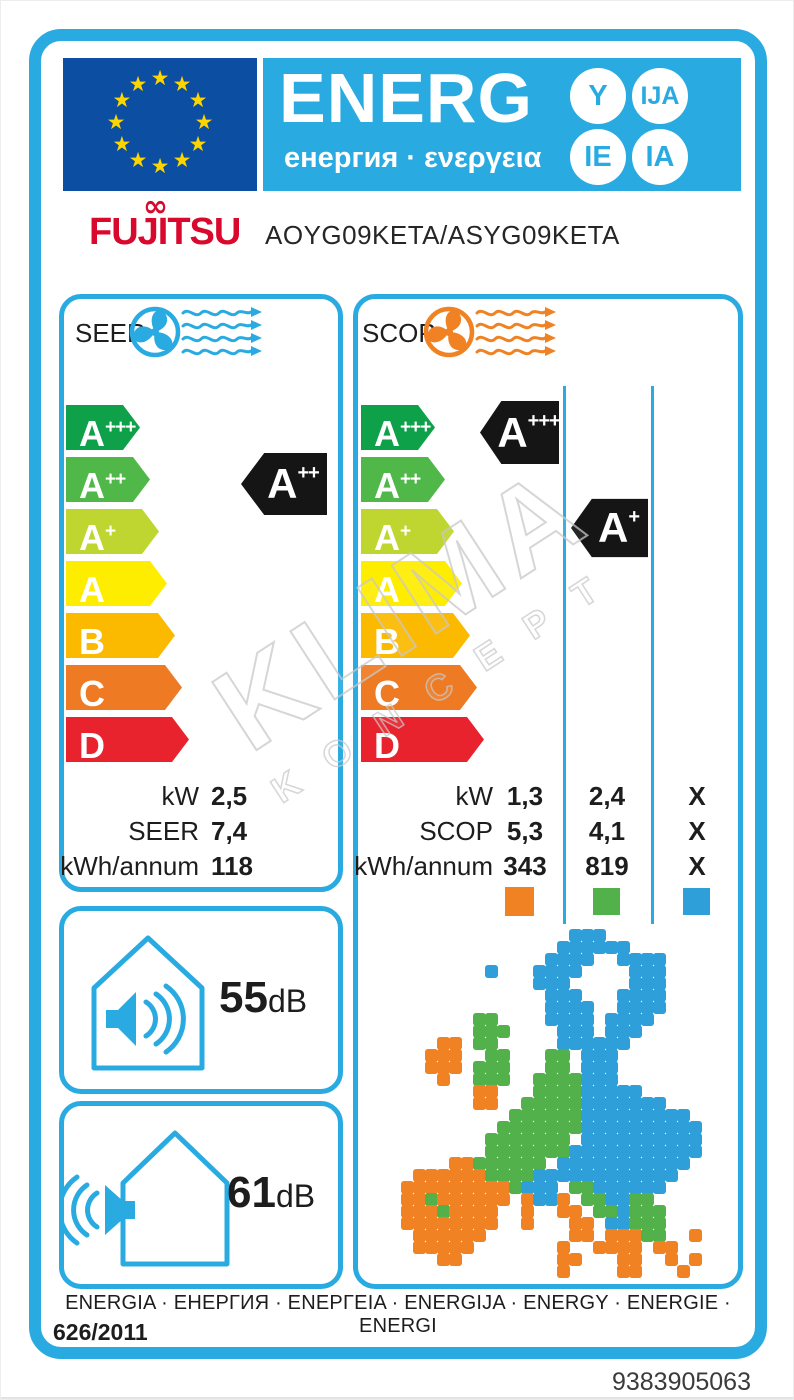 The image size is (794, 1400). I want to click on outdoor-noise-icon, so click(144, 1198).